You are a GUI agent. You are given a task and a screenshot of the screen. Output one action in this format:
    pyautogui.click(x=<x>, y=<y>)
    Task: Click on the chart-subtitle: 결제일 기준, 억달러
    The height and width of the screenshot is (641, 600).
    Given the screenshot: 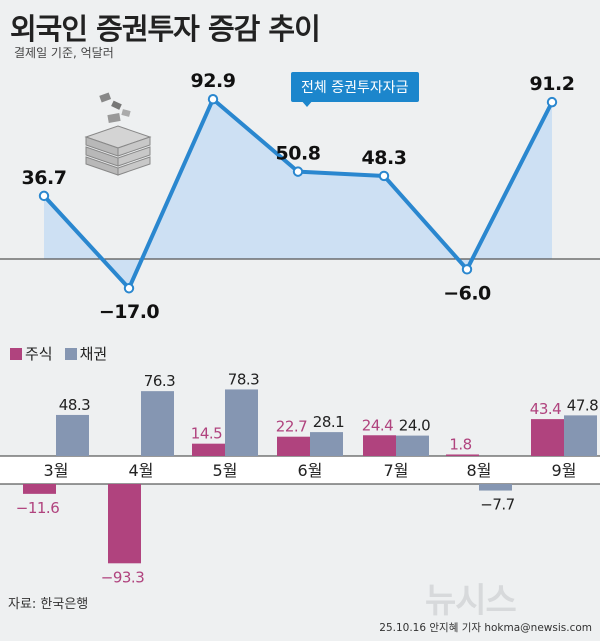 What is the action you would take?
    pyautogui.click(x=64, y=53)
    